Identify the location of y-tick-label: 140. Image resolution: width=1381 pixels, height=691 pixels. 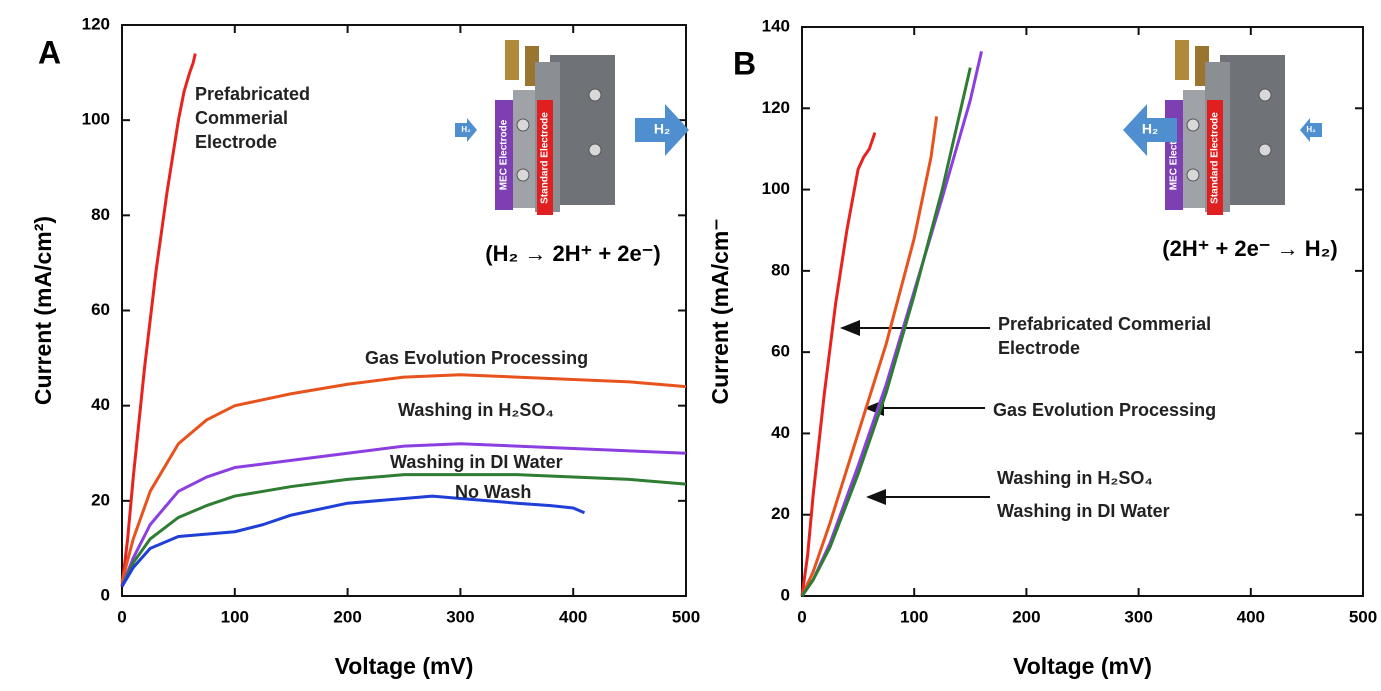
(776, 25).